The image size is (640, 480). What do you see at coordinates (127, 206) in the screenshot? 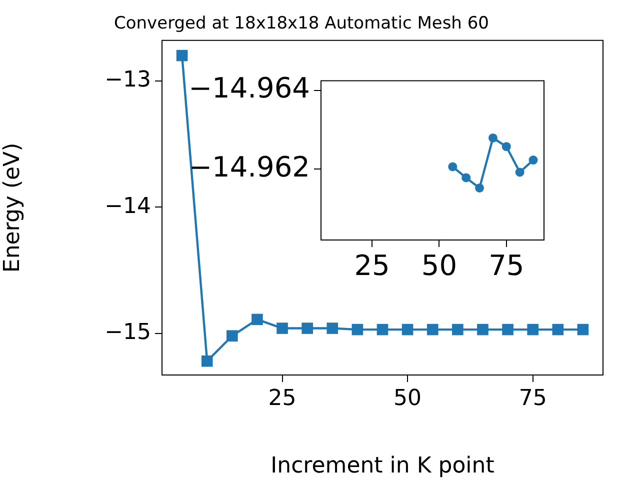
I see `y-tick-label: −14` at bounding box center [127, 206].